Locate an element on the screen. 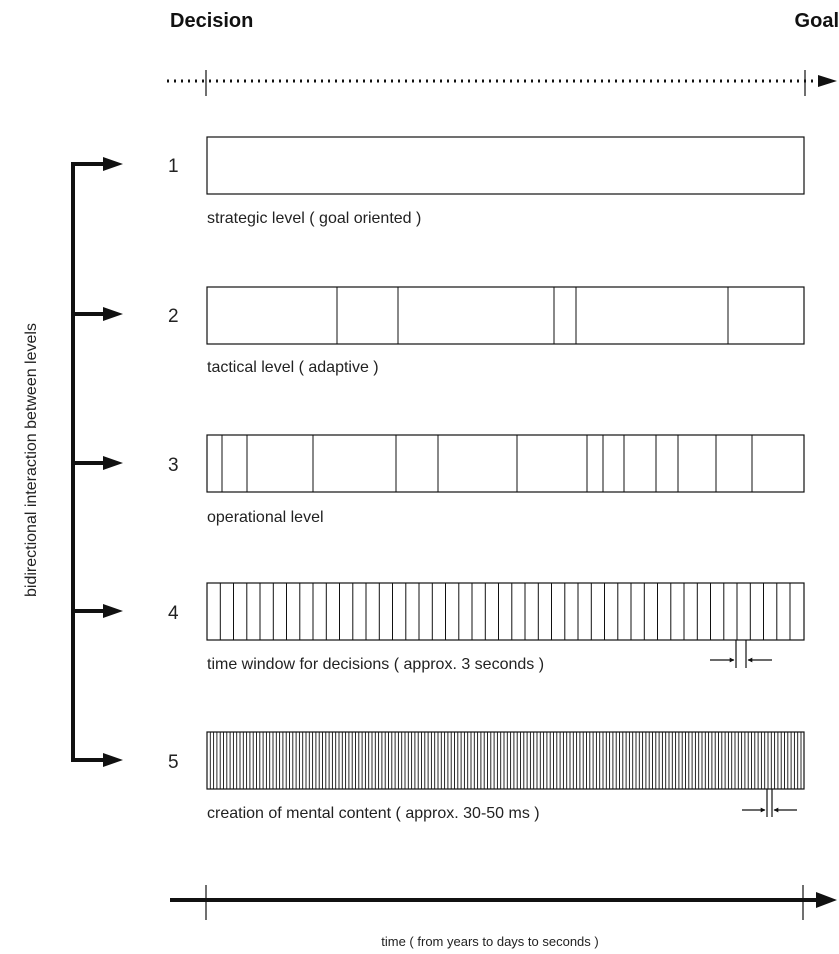 The width and height of the screenshot is (839, 954). side-label: bidirectional interaction between levels is located at coordinates (31, 460).